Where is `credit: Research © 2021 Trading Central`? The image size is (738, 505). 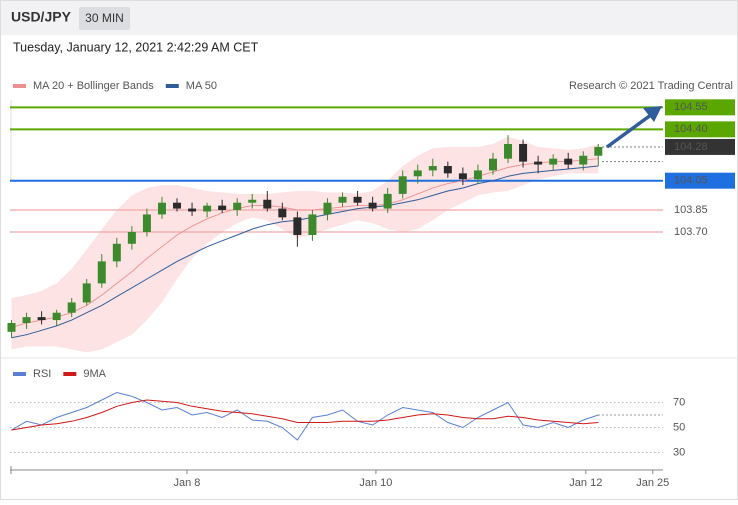 credit: Research © 2021 Trading Central is located at coordinates (651, 86).